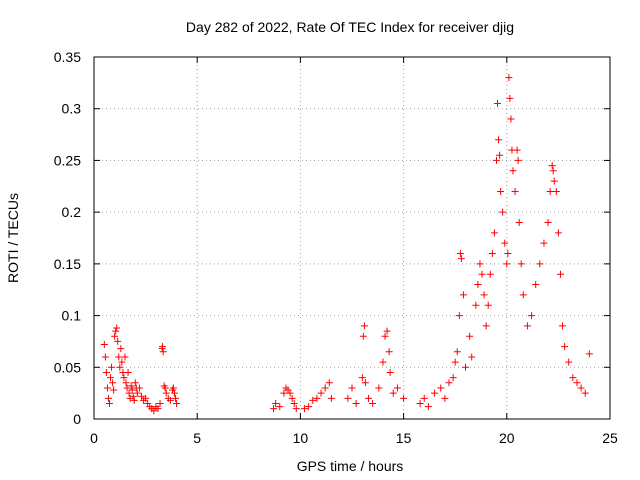 Image resolution: width=640 pixels, height=480 pixels. I want to click on y-tick-label: 0.1, so click(72, 316).